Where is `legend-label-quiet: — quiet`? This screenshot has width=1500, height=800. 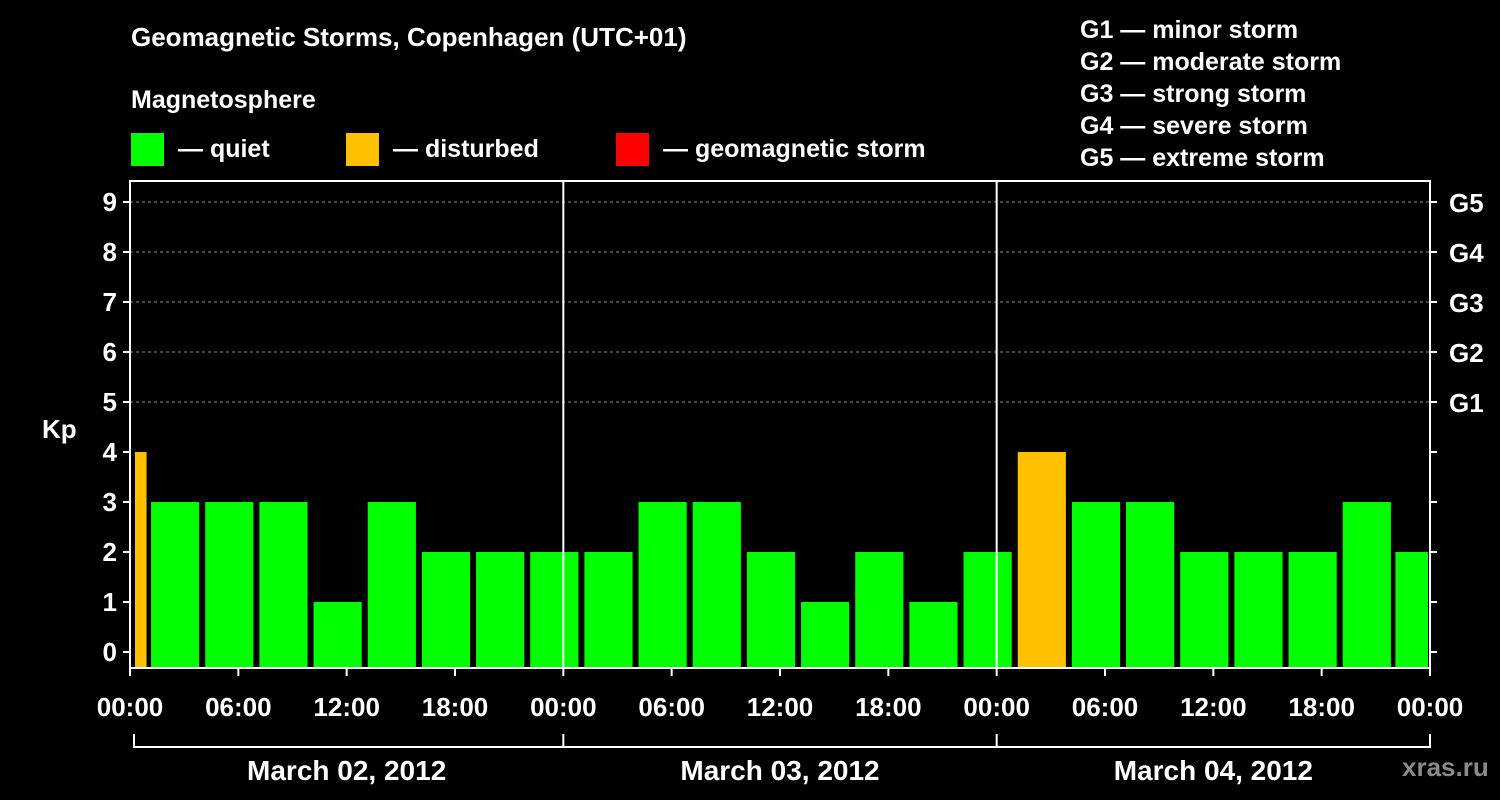 legend-label-quiet: — quiet is located at coordinates (224, 148).